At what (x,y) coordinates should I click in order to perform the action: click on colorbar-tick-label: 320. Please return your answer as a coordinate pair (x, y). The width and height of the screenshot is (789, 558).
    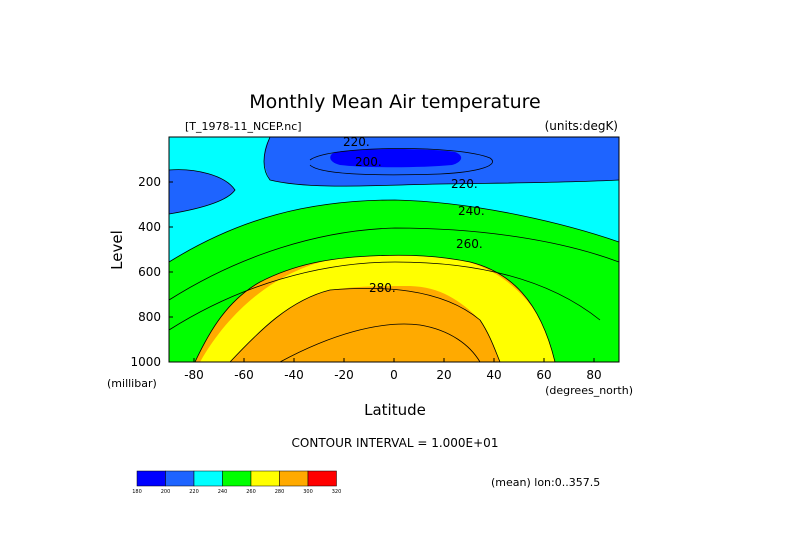
    Looking at the image, I should click on (337, 492).